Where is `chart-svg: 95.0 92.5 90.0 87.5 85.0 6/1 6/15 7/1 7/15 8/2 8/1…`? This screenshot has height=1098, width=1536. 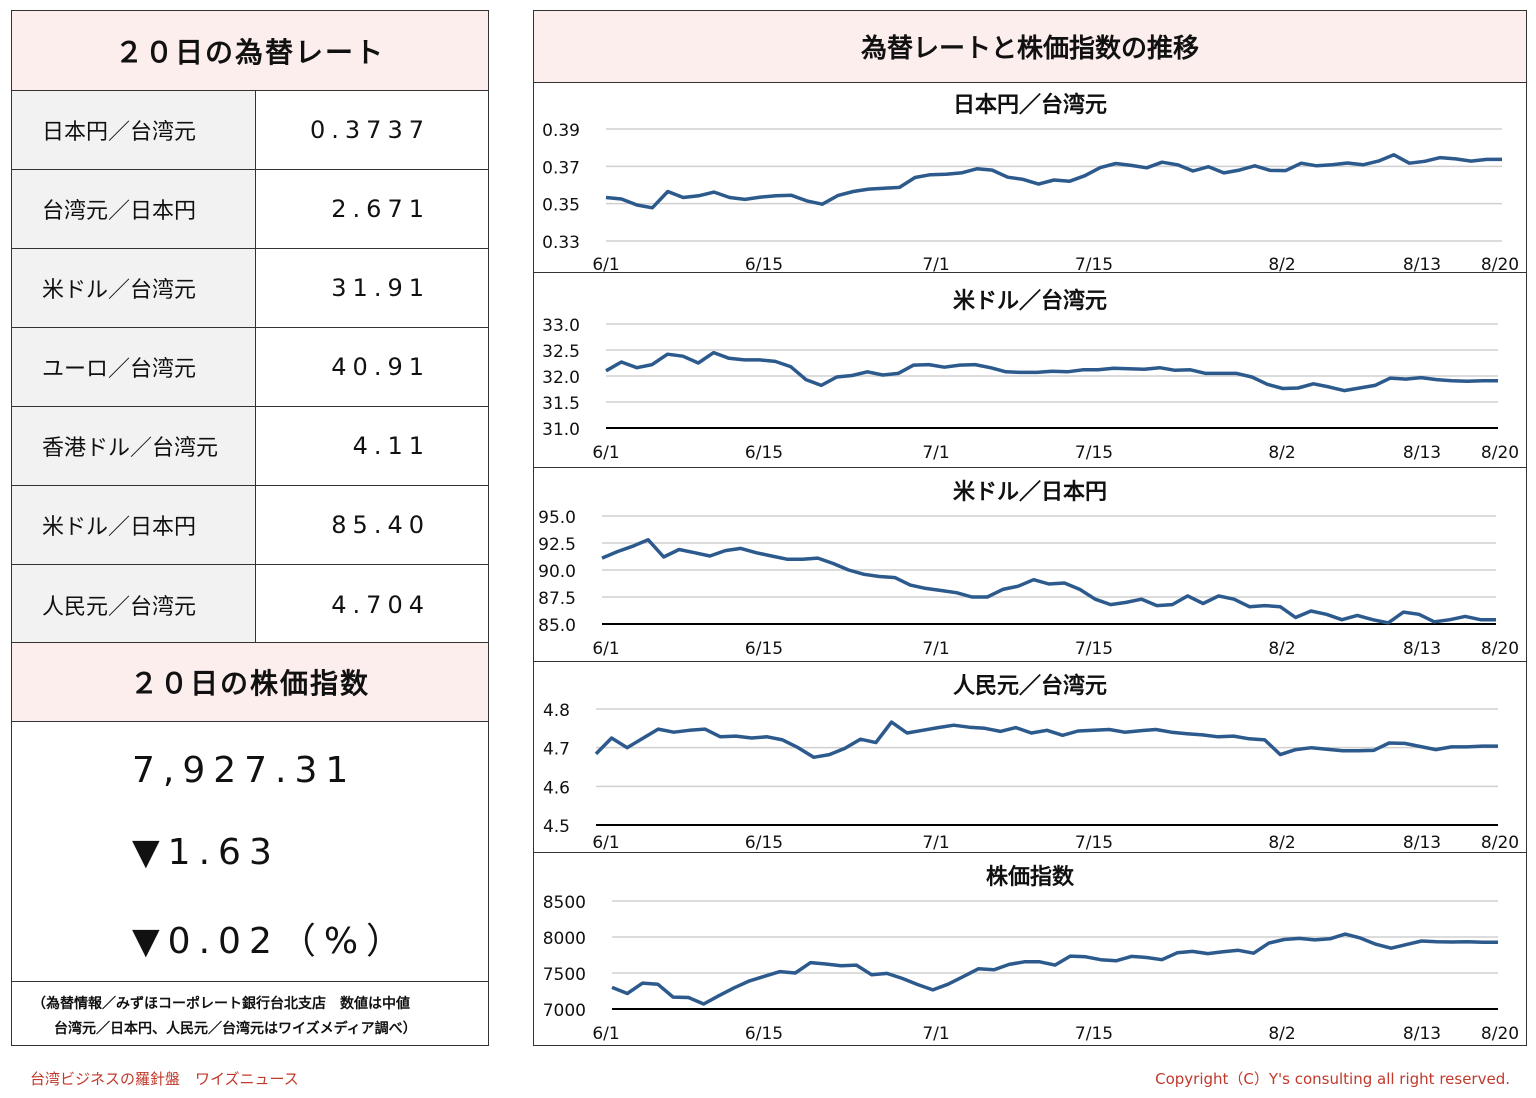
chart-svg: 95.0 92.5 90.0 87.5 85.0 6/1 6/15 7/1 7/15 8/2 8/1… is located at coordinates (1028, 583).